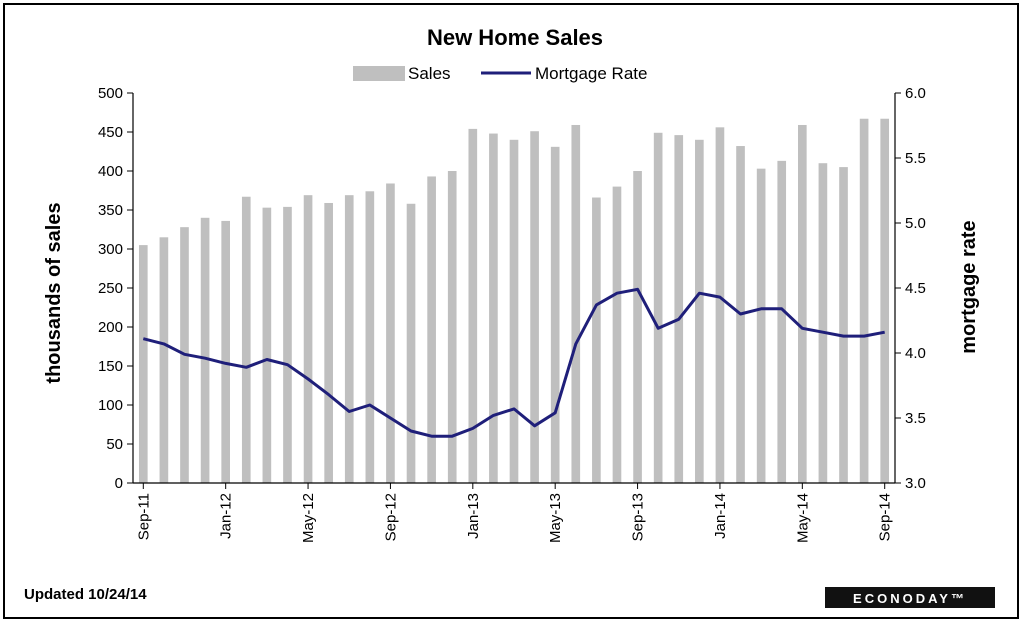 This screenshot has width=1024, height=624. I want to click on left-tick-label: 50, so click(114, 444).